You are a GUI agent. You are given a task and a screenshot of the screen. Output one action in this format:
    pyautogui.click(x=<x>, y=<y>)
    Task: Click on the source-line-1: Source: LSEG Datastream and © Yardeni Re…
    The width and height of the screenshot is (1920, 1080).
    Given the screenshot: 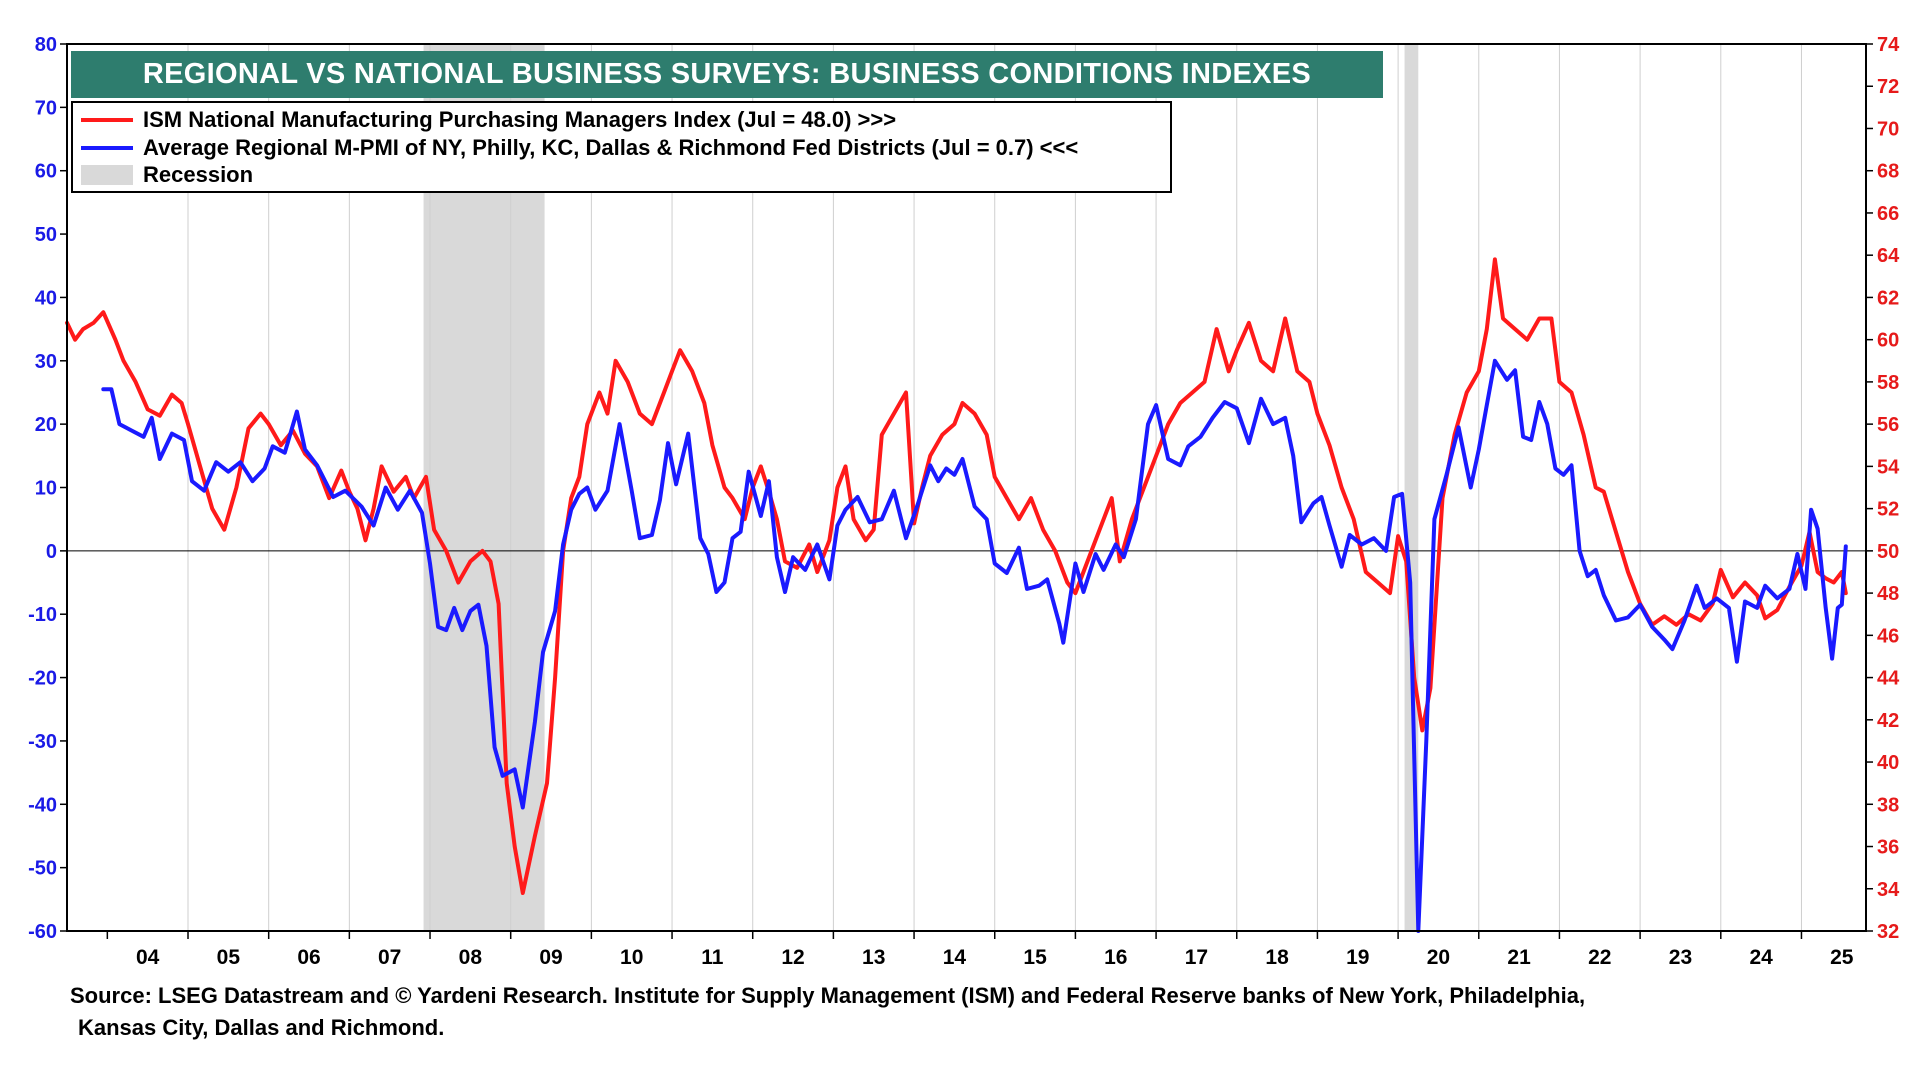 What is the action you would take?
    pyautogui.click(x=828, y=995)
    